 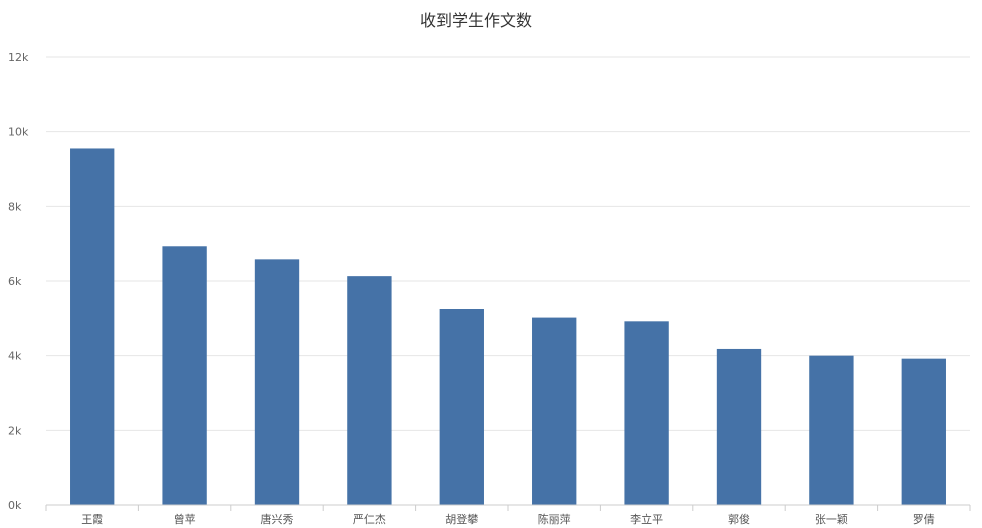 I want to click on x-axis-category-labels: 王霞 曾苹 唐兴秀 严仁杰 胡登攀 陈丽萍 李立平 郭俊 张一颖 罗倩, so click(x=508, y=519).